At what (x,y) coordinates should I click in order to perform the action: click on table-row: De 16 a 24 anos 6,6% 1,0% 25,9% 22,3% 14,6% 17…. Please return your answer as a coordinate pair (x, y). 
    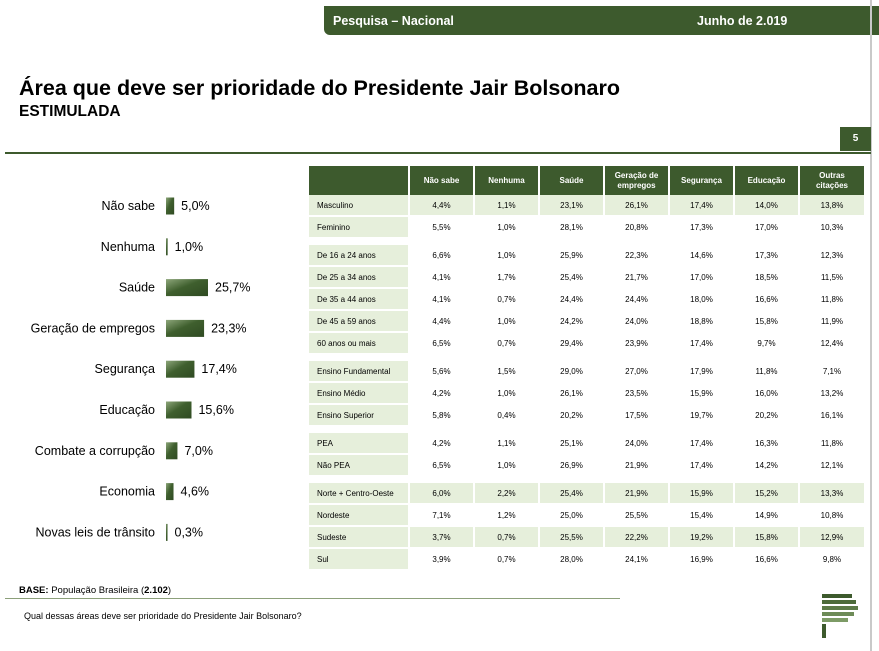
    Looking at the image, I should click on (587, 256).